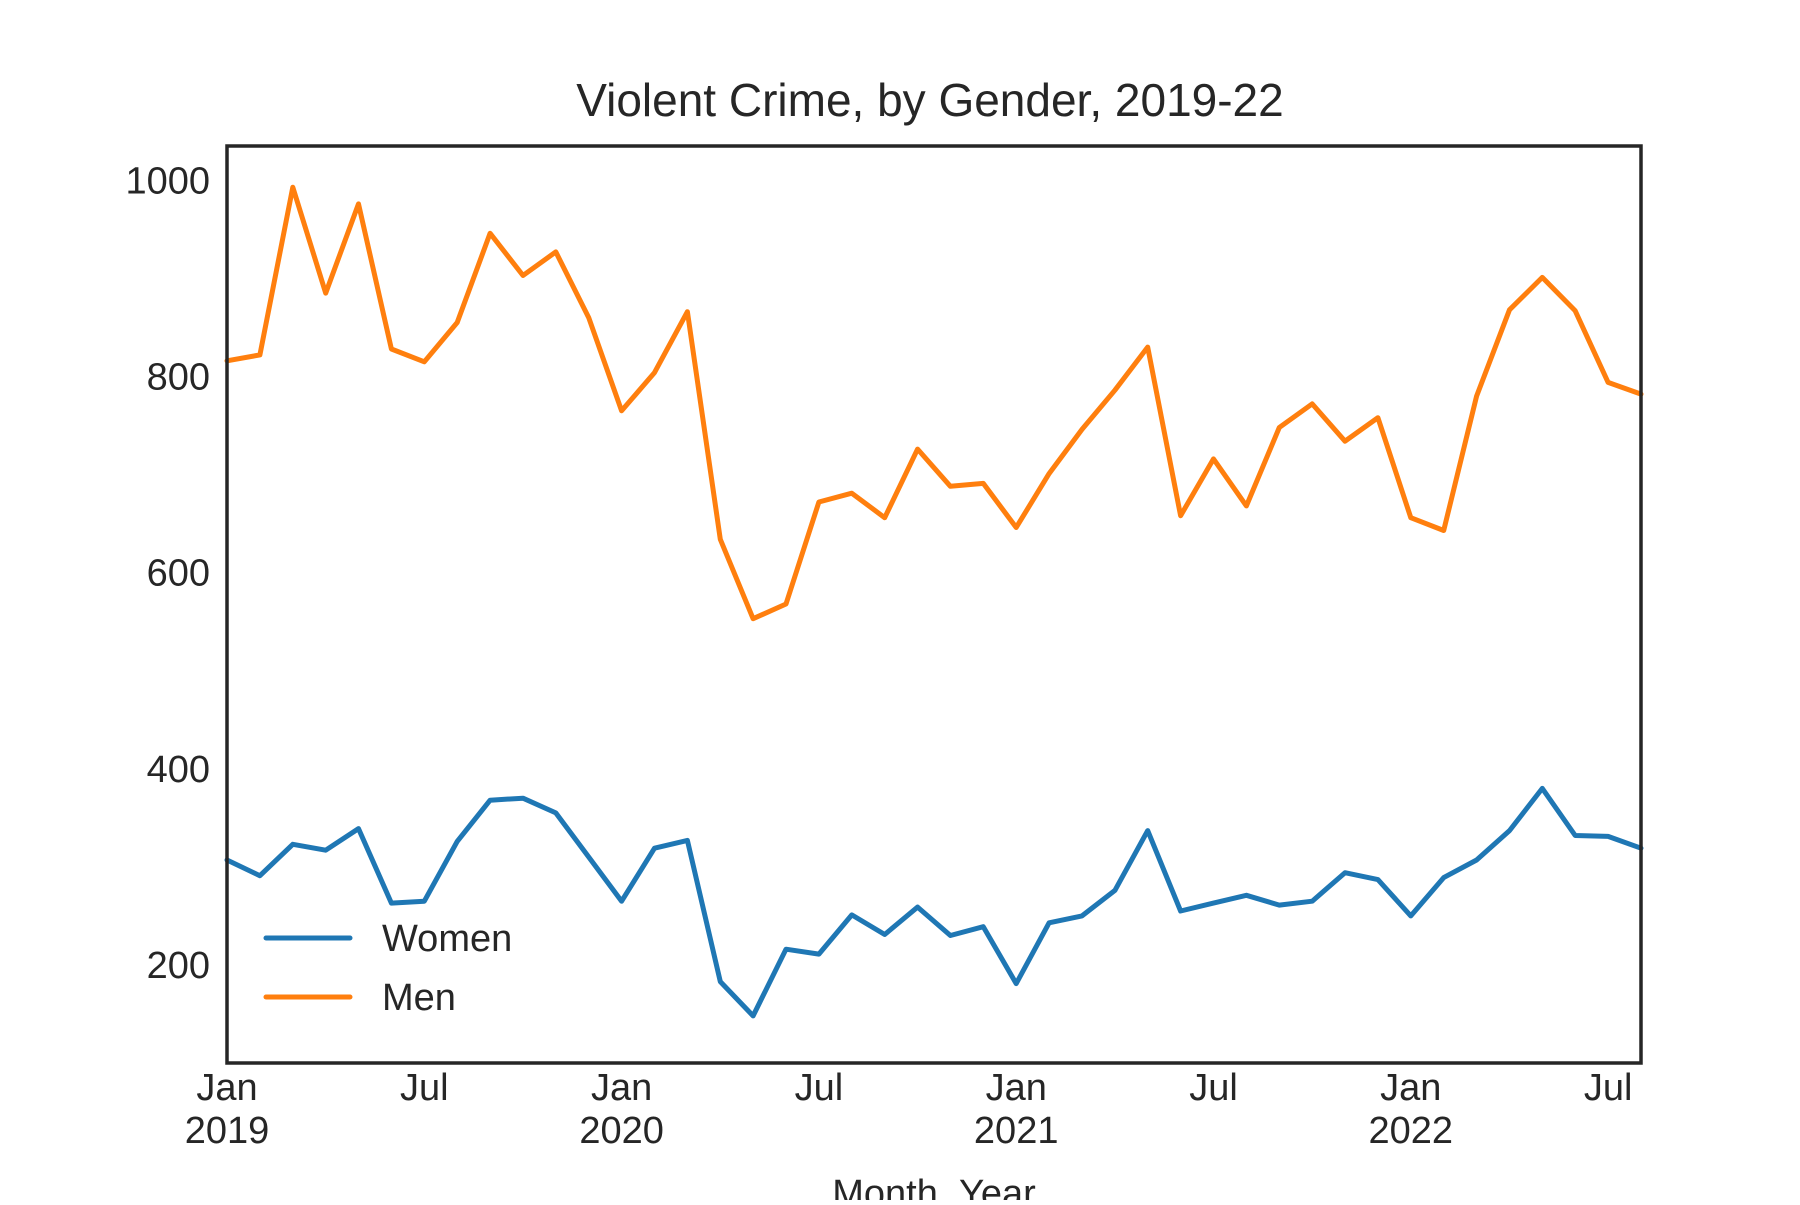 The height and width of the screenshot is (1205, 1800). I want to click on y-tick-label: 1000, so click(167, 181).